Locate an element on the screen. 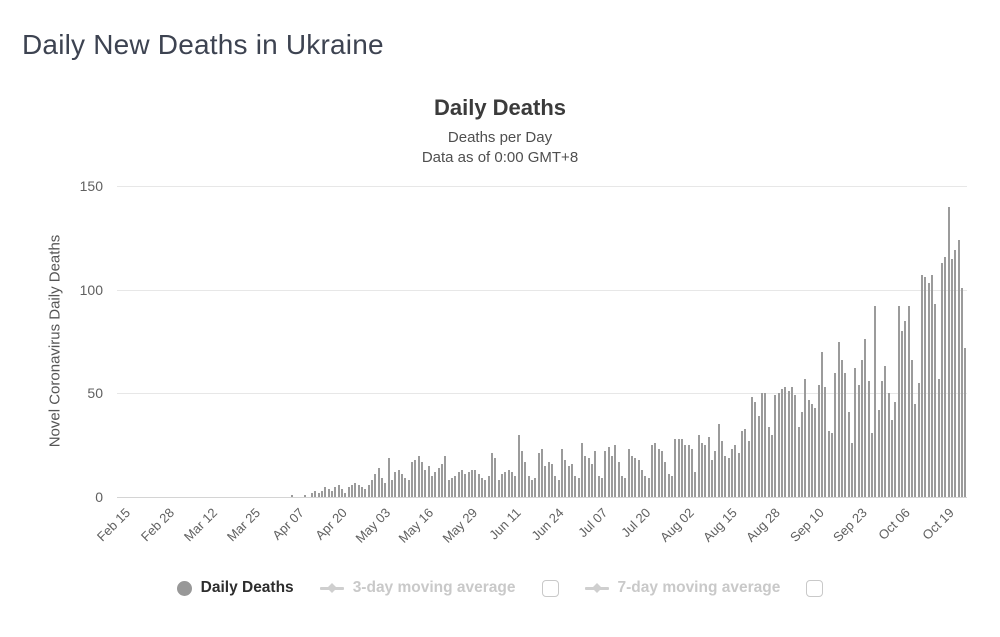 The width and height of the screenshot is (1000, 637). ma7-checkbox is located at coordinates (815, 588).